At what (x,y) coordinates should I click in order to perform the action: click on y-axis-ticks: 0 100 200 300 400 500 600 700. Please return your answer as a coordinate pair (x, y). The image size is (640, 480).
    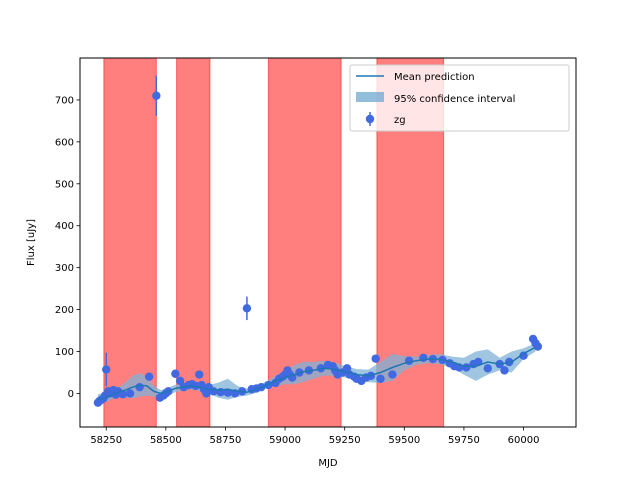
    Looking at the image, I should click on (67, 247).